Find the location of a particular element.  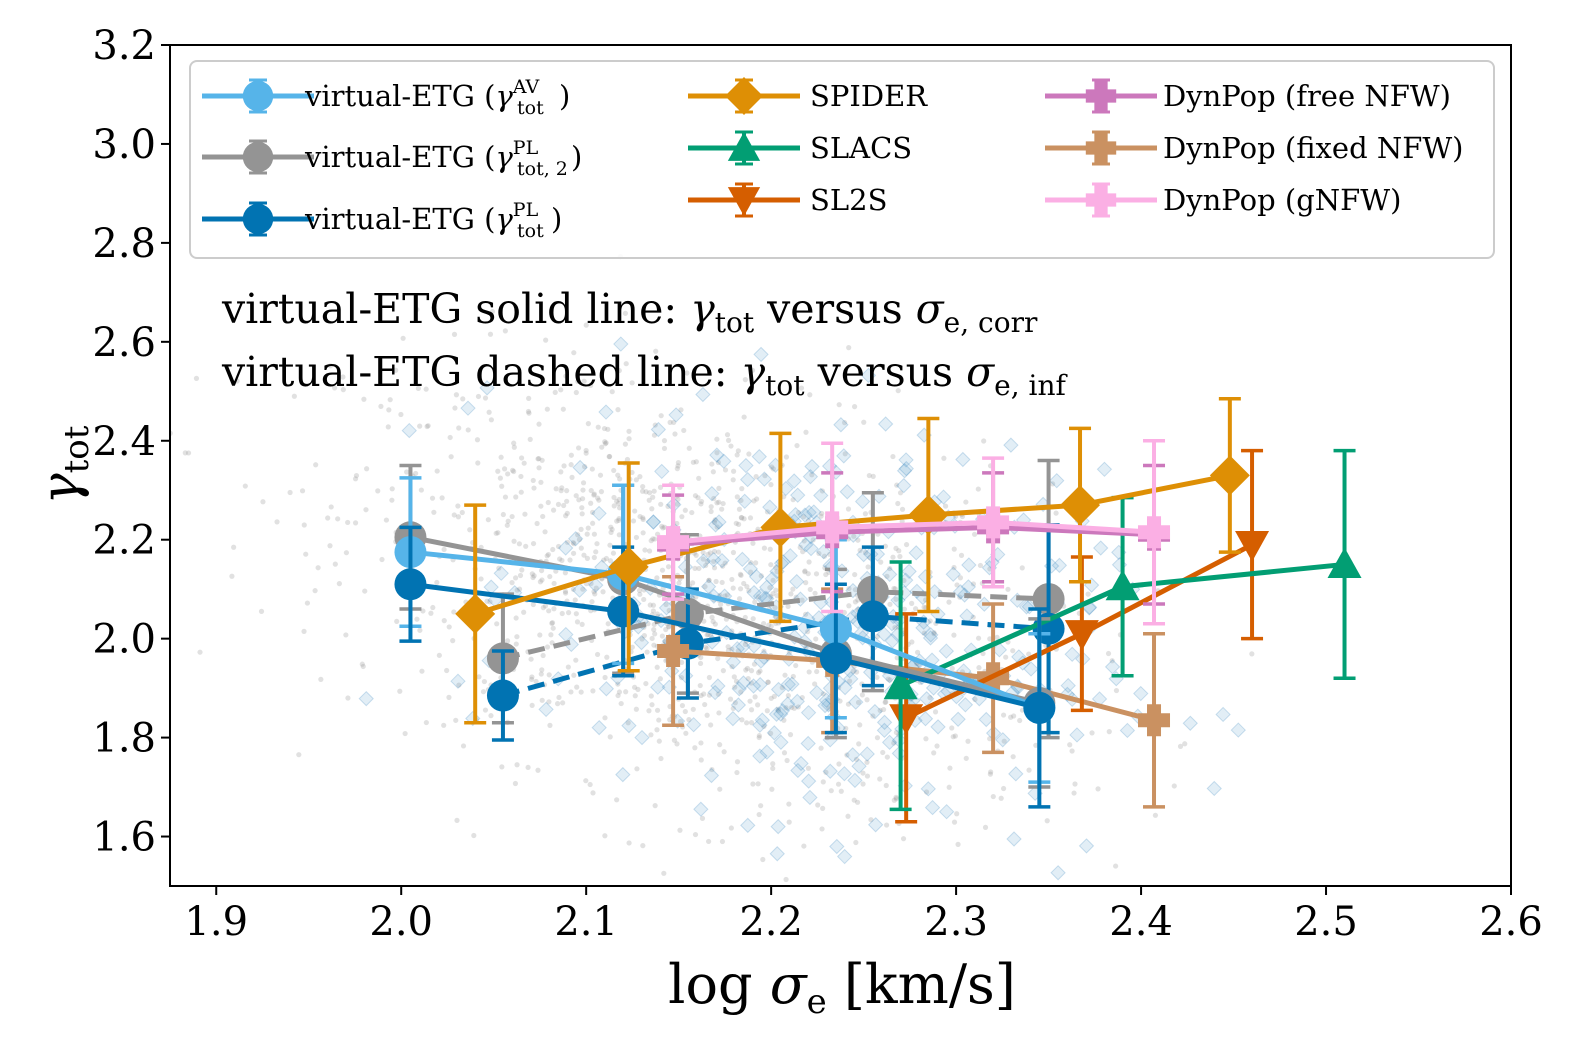

y-tick-label: 3.0 is located at coordinates (124, 145).